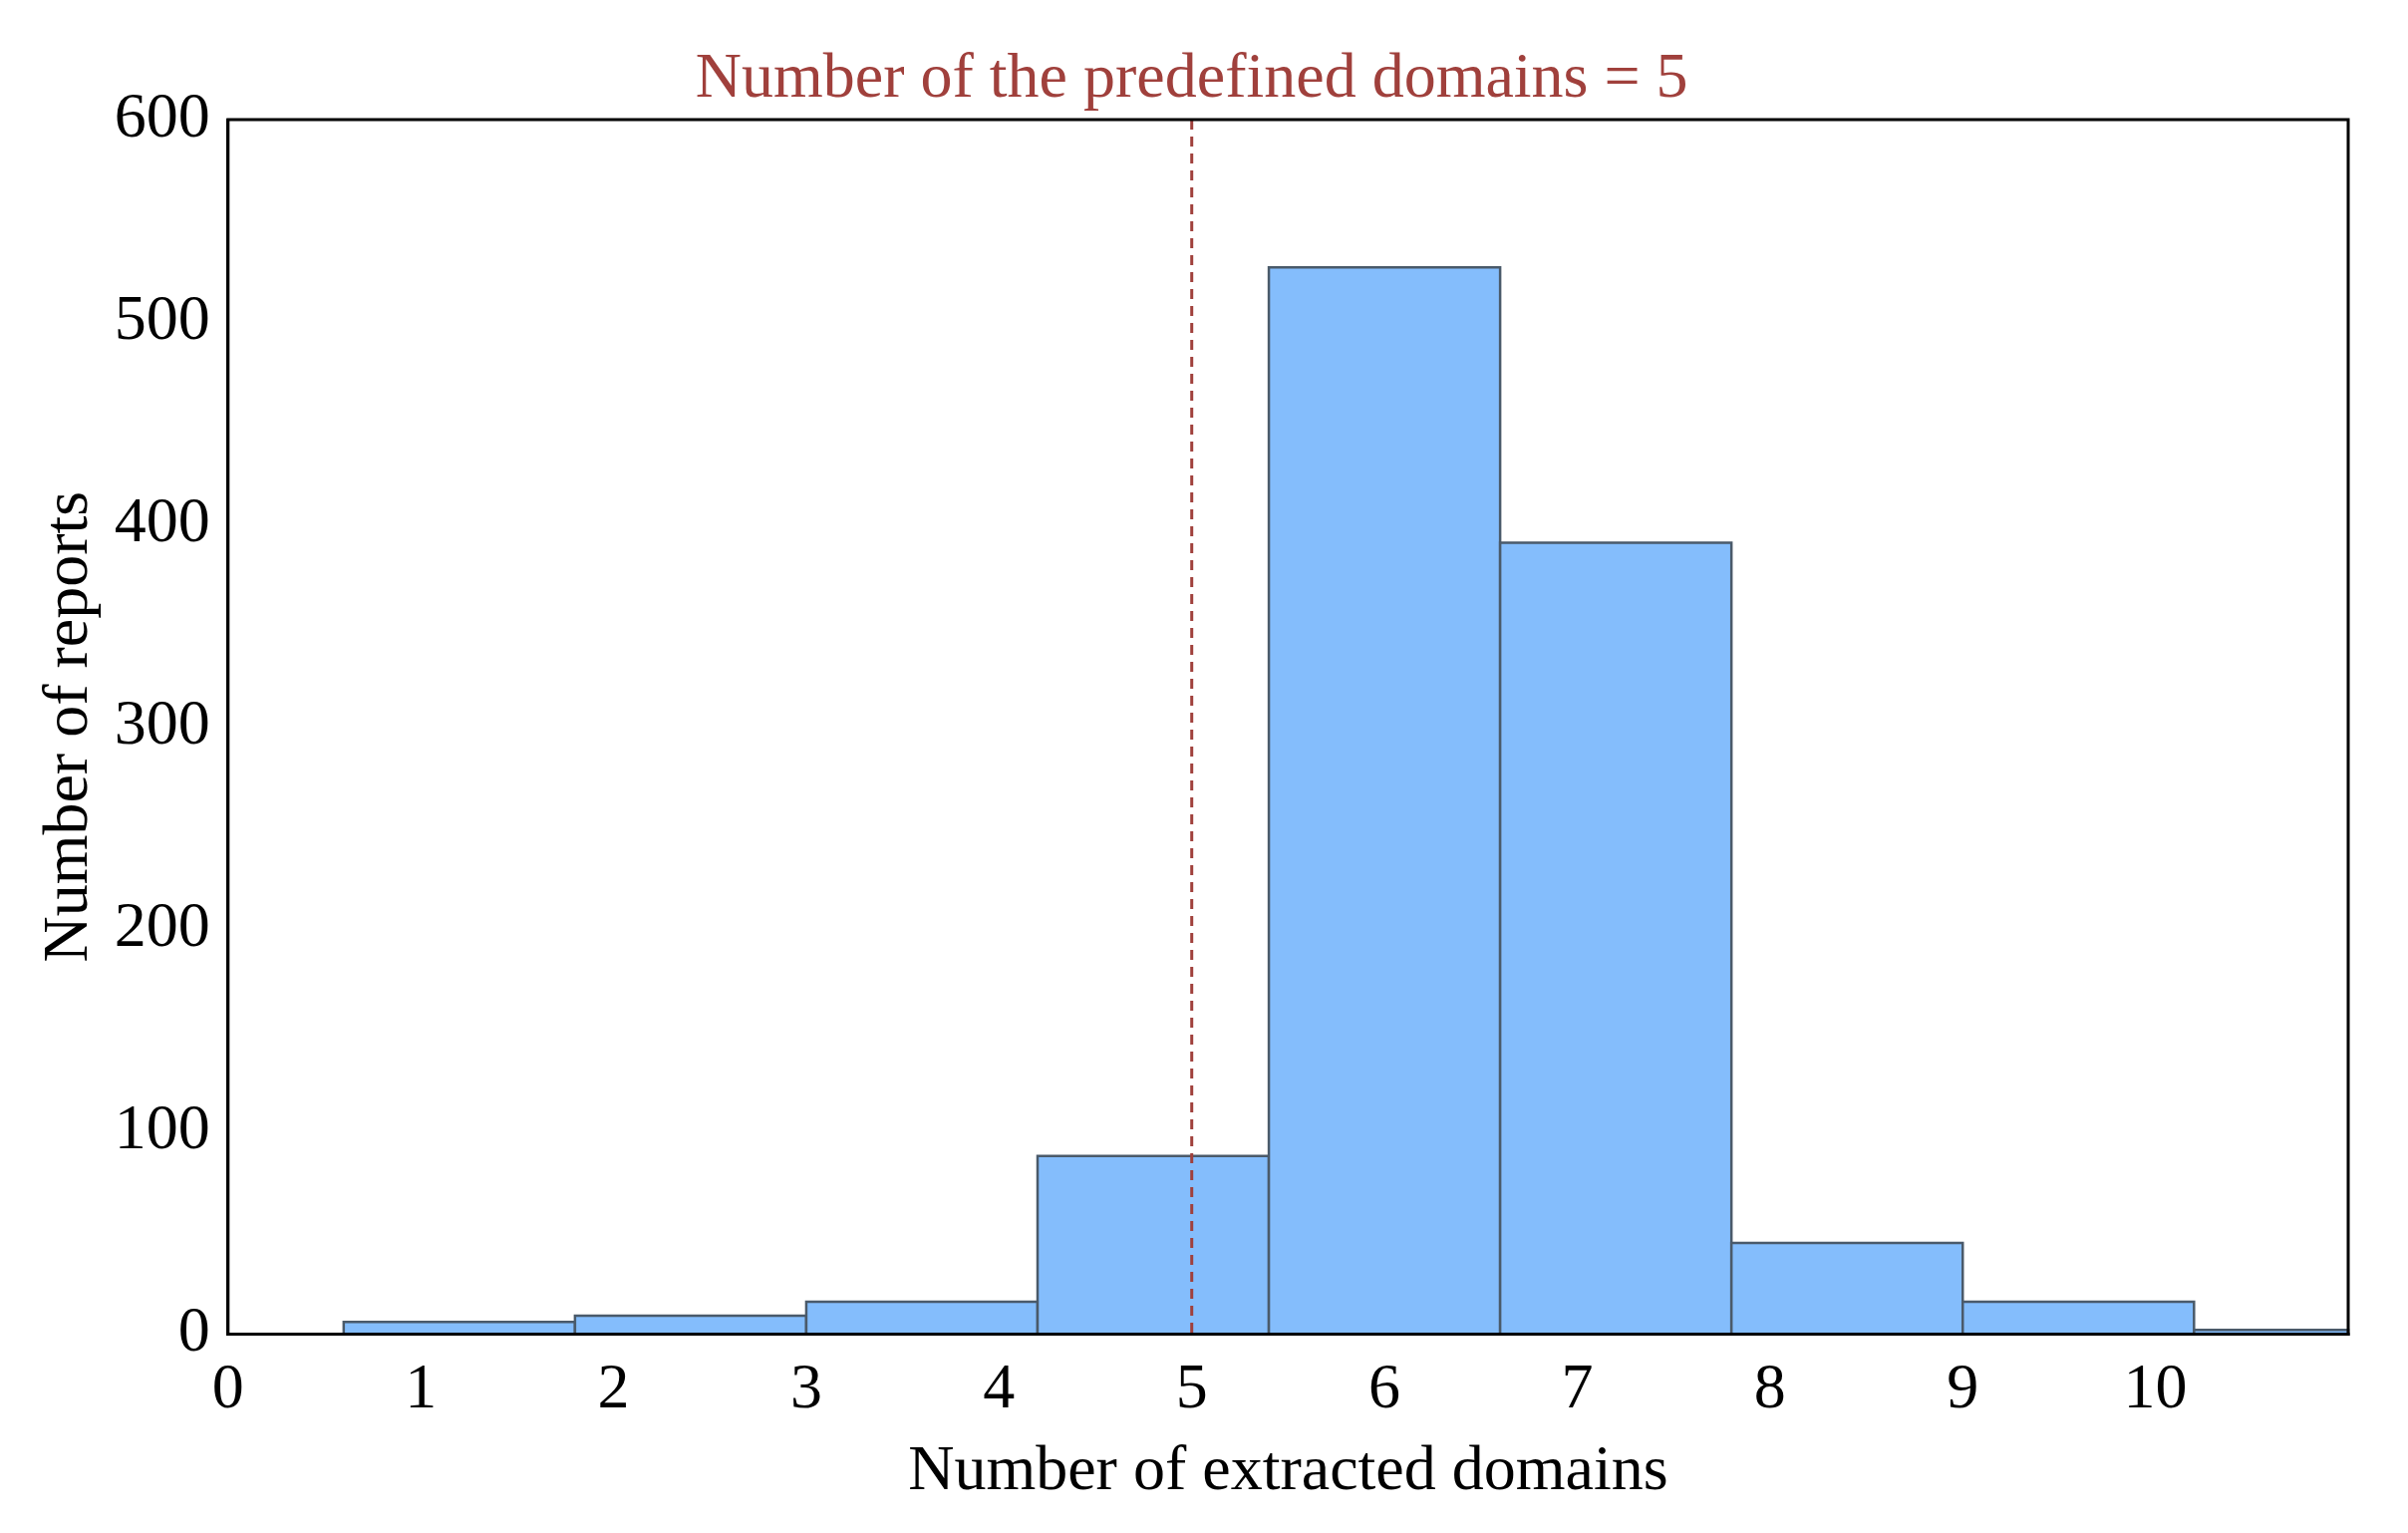 Image resolution: width=2408 pixels, height=1533 pixels. I want to click on y-tick-label: 200, so click(162, 925).